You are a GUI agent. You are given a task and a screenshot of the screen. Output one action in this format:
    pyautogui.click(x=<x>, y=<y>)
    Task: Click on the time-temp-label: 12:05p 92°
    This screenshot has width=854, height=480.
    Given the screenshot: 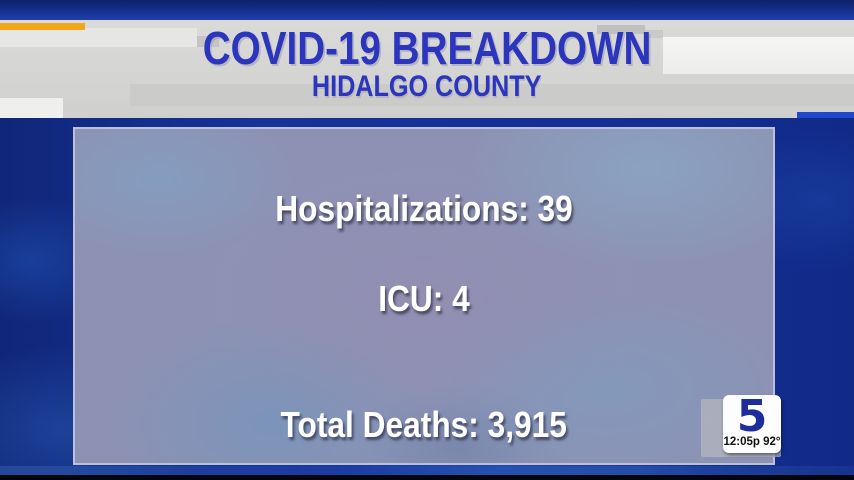 What is the action you would take?
    pyautogui.click(x=752, y=443)
    